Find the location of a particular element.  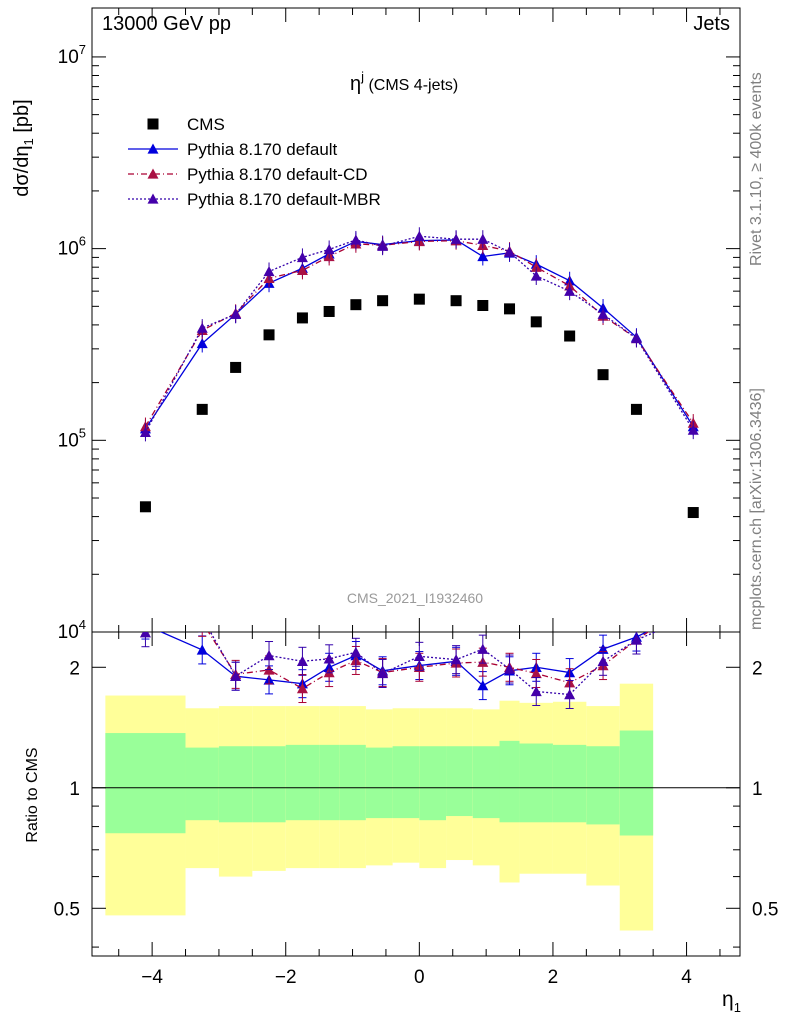

x-tick-label: −2 is located at coordinates (286, 977).